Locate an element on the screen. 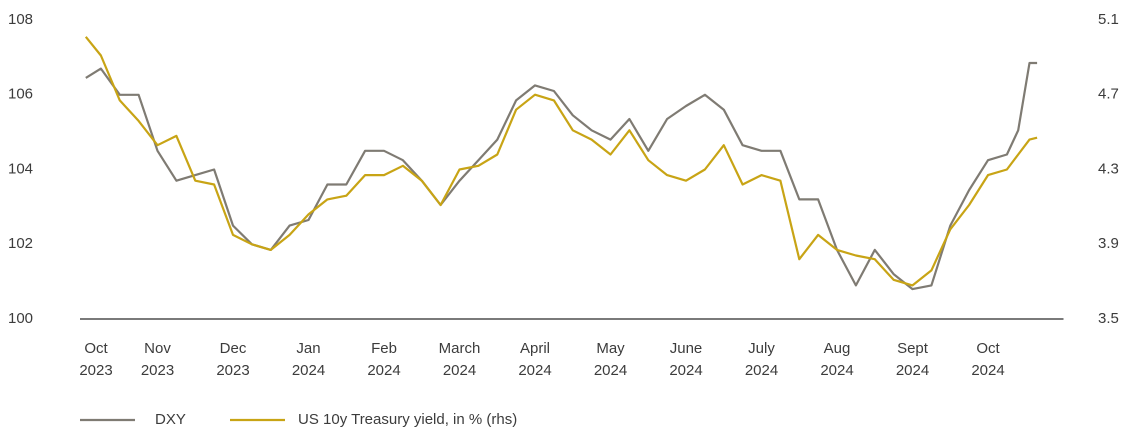 This screenshot has height=429, width=1127. x-tick-label: May 2024 is located at coordinates (610, 359).